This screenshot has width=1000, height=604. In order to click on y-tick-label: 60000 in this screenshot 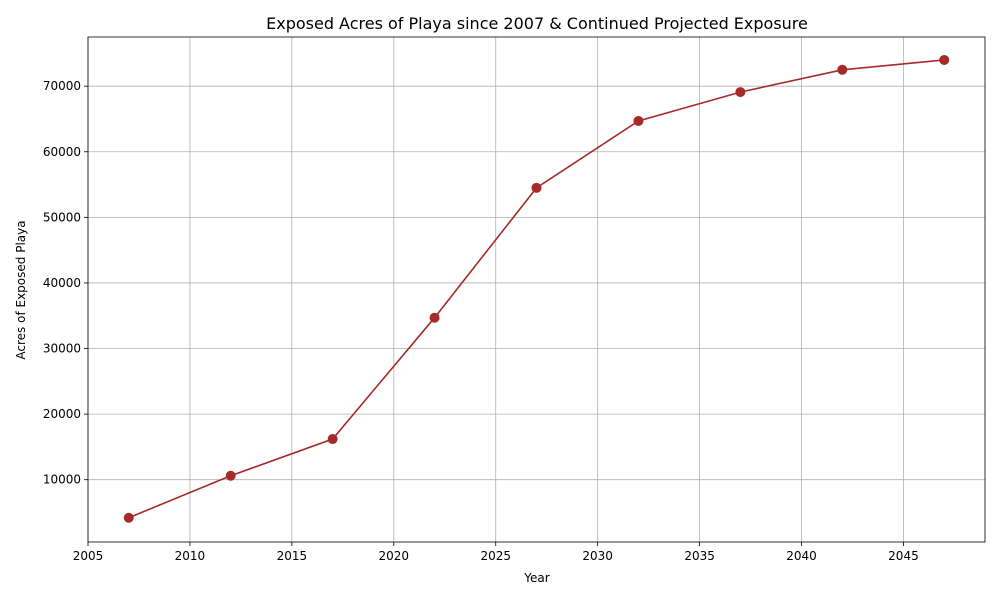, I will do `click(62, 152)`.